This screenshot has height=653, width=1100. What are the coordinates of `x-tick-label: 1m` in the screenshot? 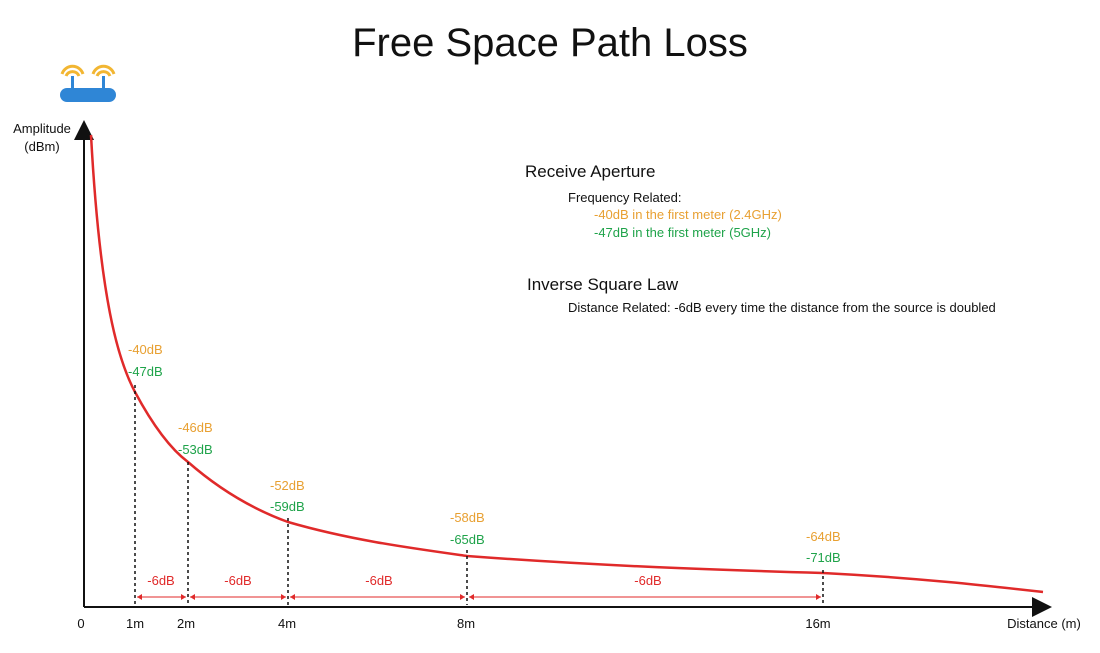 It's located at (135, 623).